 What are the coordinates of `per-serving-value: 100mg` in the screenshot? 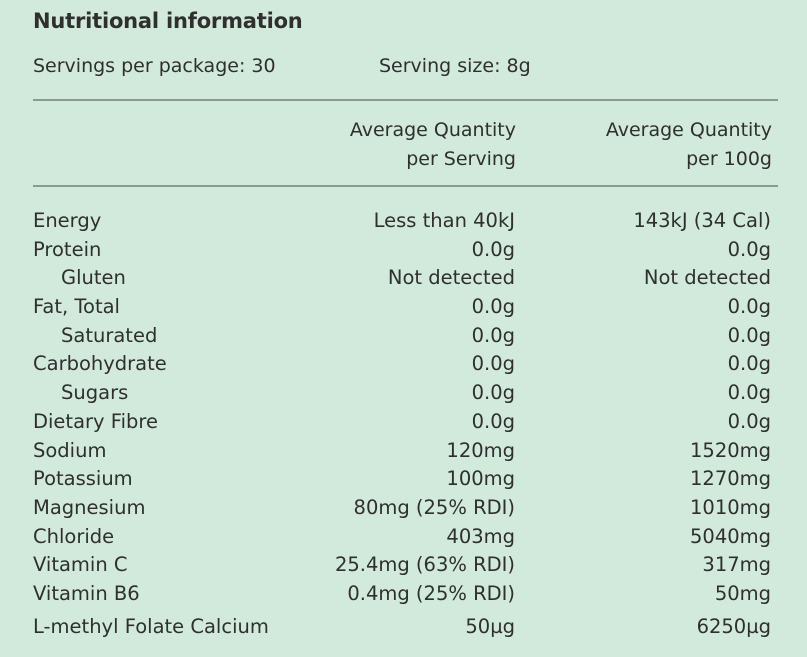 It's located at (480, 479).